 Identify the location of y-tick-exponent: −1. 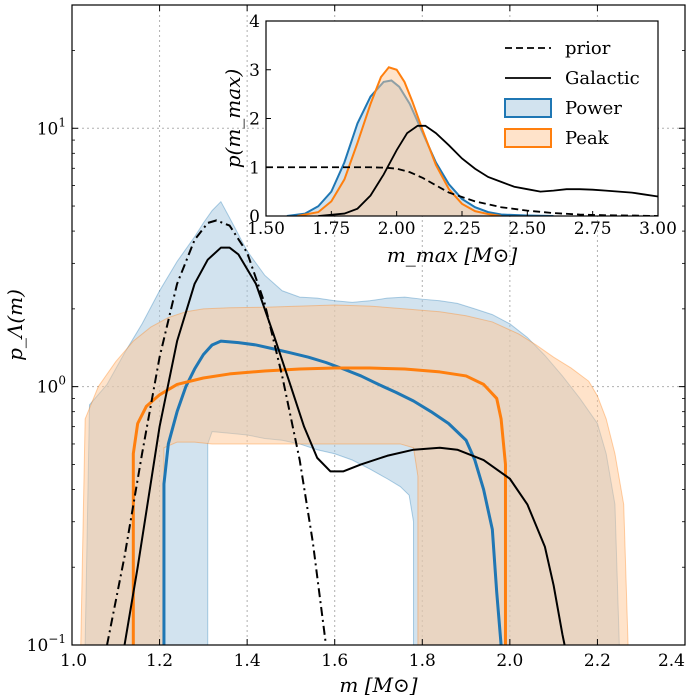
(57, 639).